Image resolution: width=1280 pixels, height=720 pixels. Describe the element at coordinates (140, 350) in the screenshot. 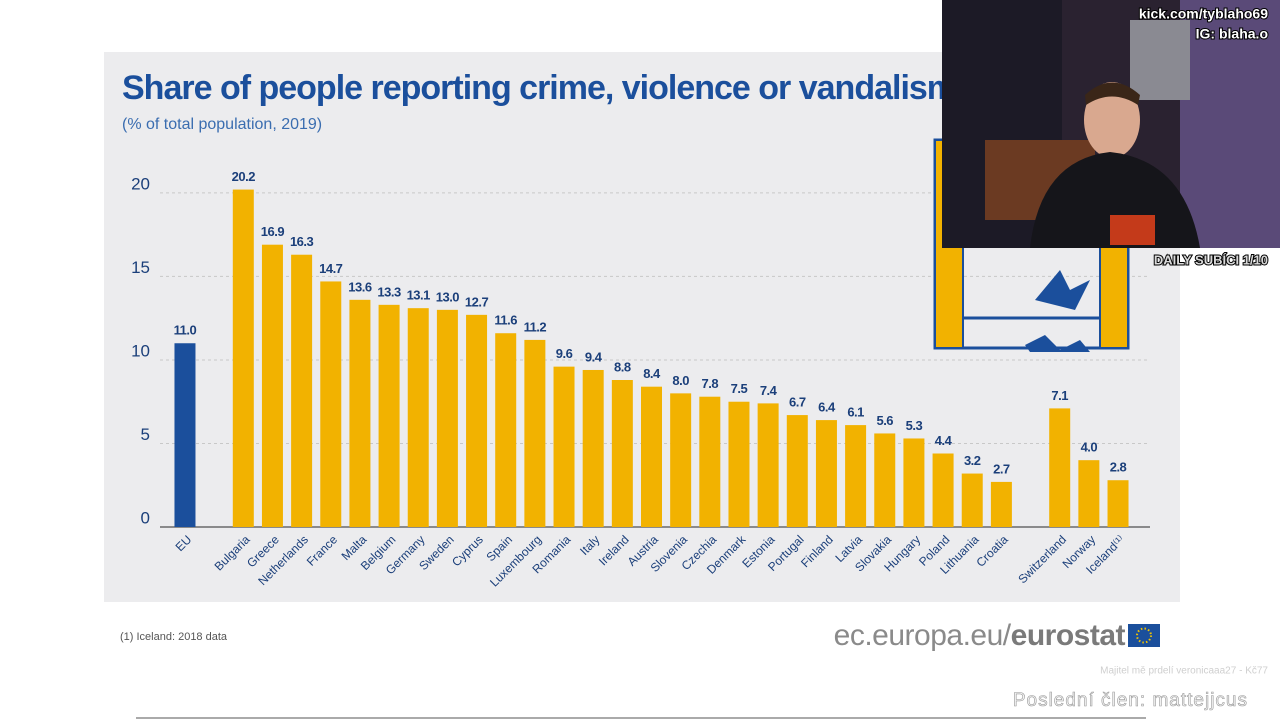

I see `y-tick-label: 10` at that location.